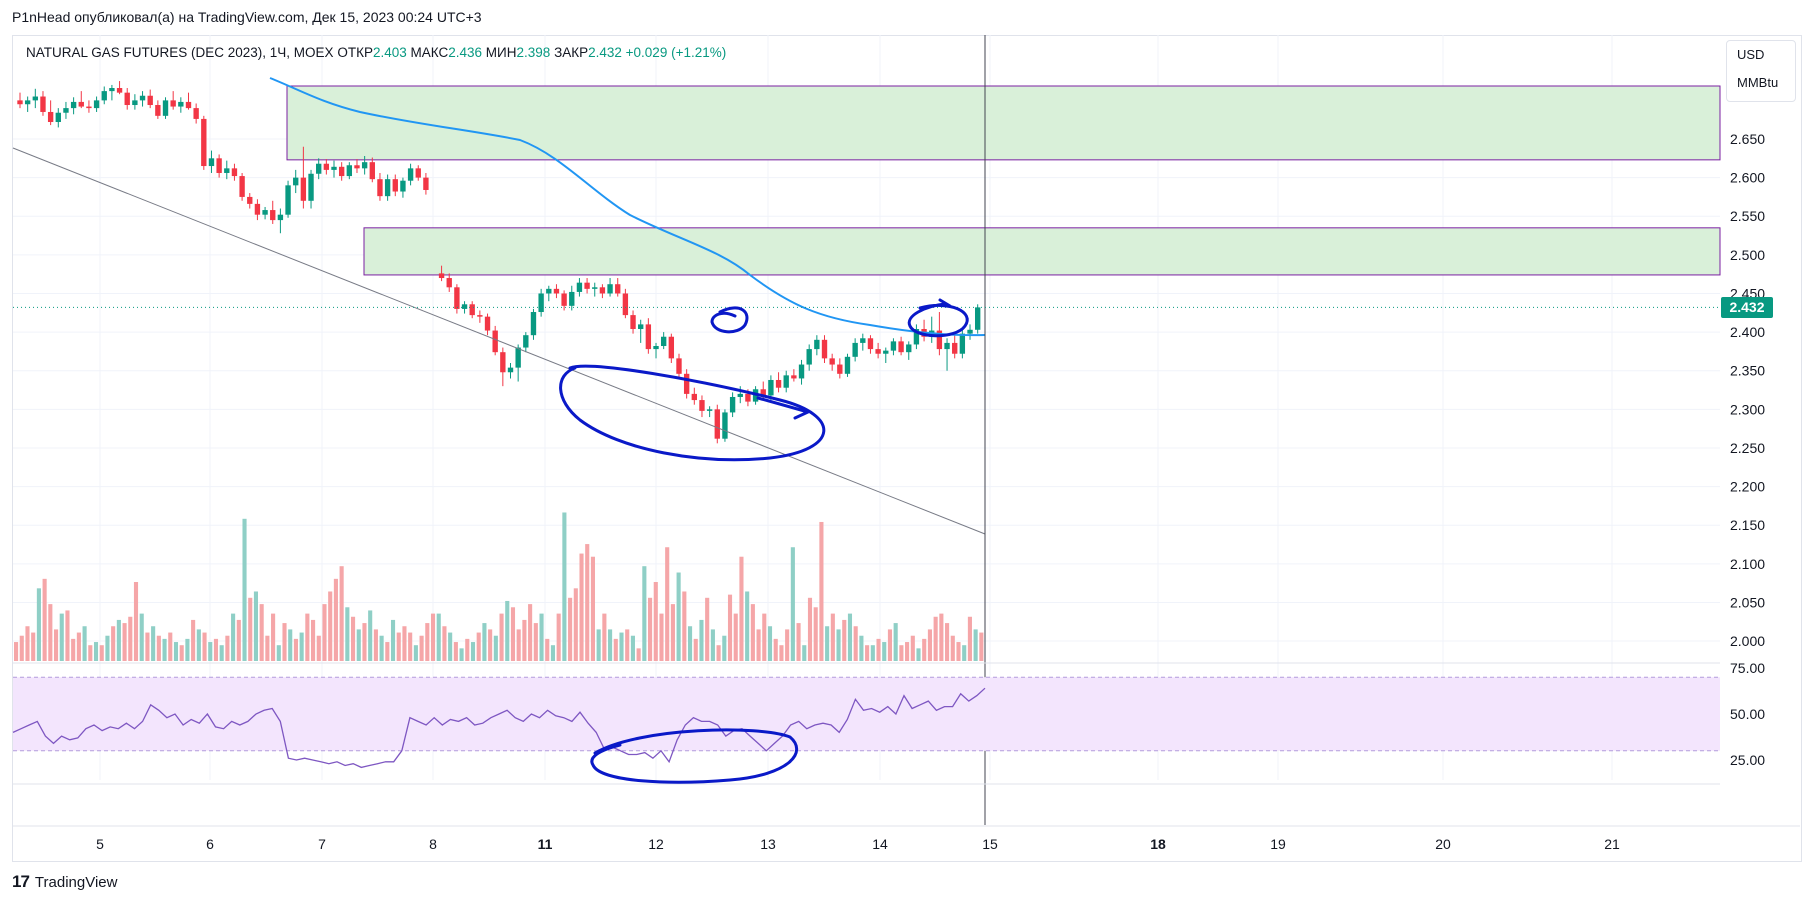 This screenshot has width=1814, height=905. Describe the element at coordinates (465, 52) in the screenshot. I see `legend-high-value: 2.436` at that location.